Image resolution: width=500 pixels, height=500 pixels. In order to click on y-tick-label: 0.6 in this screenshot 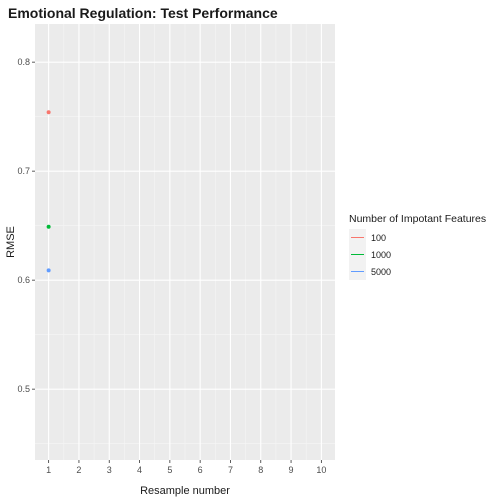, I will do `click(23, 280)`.